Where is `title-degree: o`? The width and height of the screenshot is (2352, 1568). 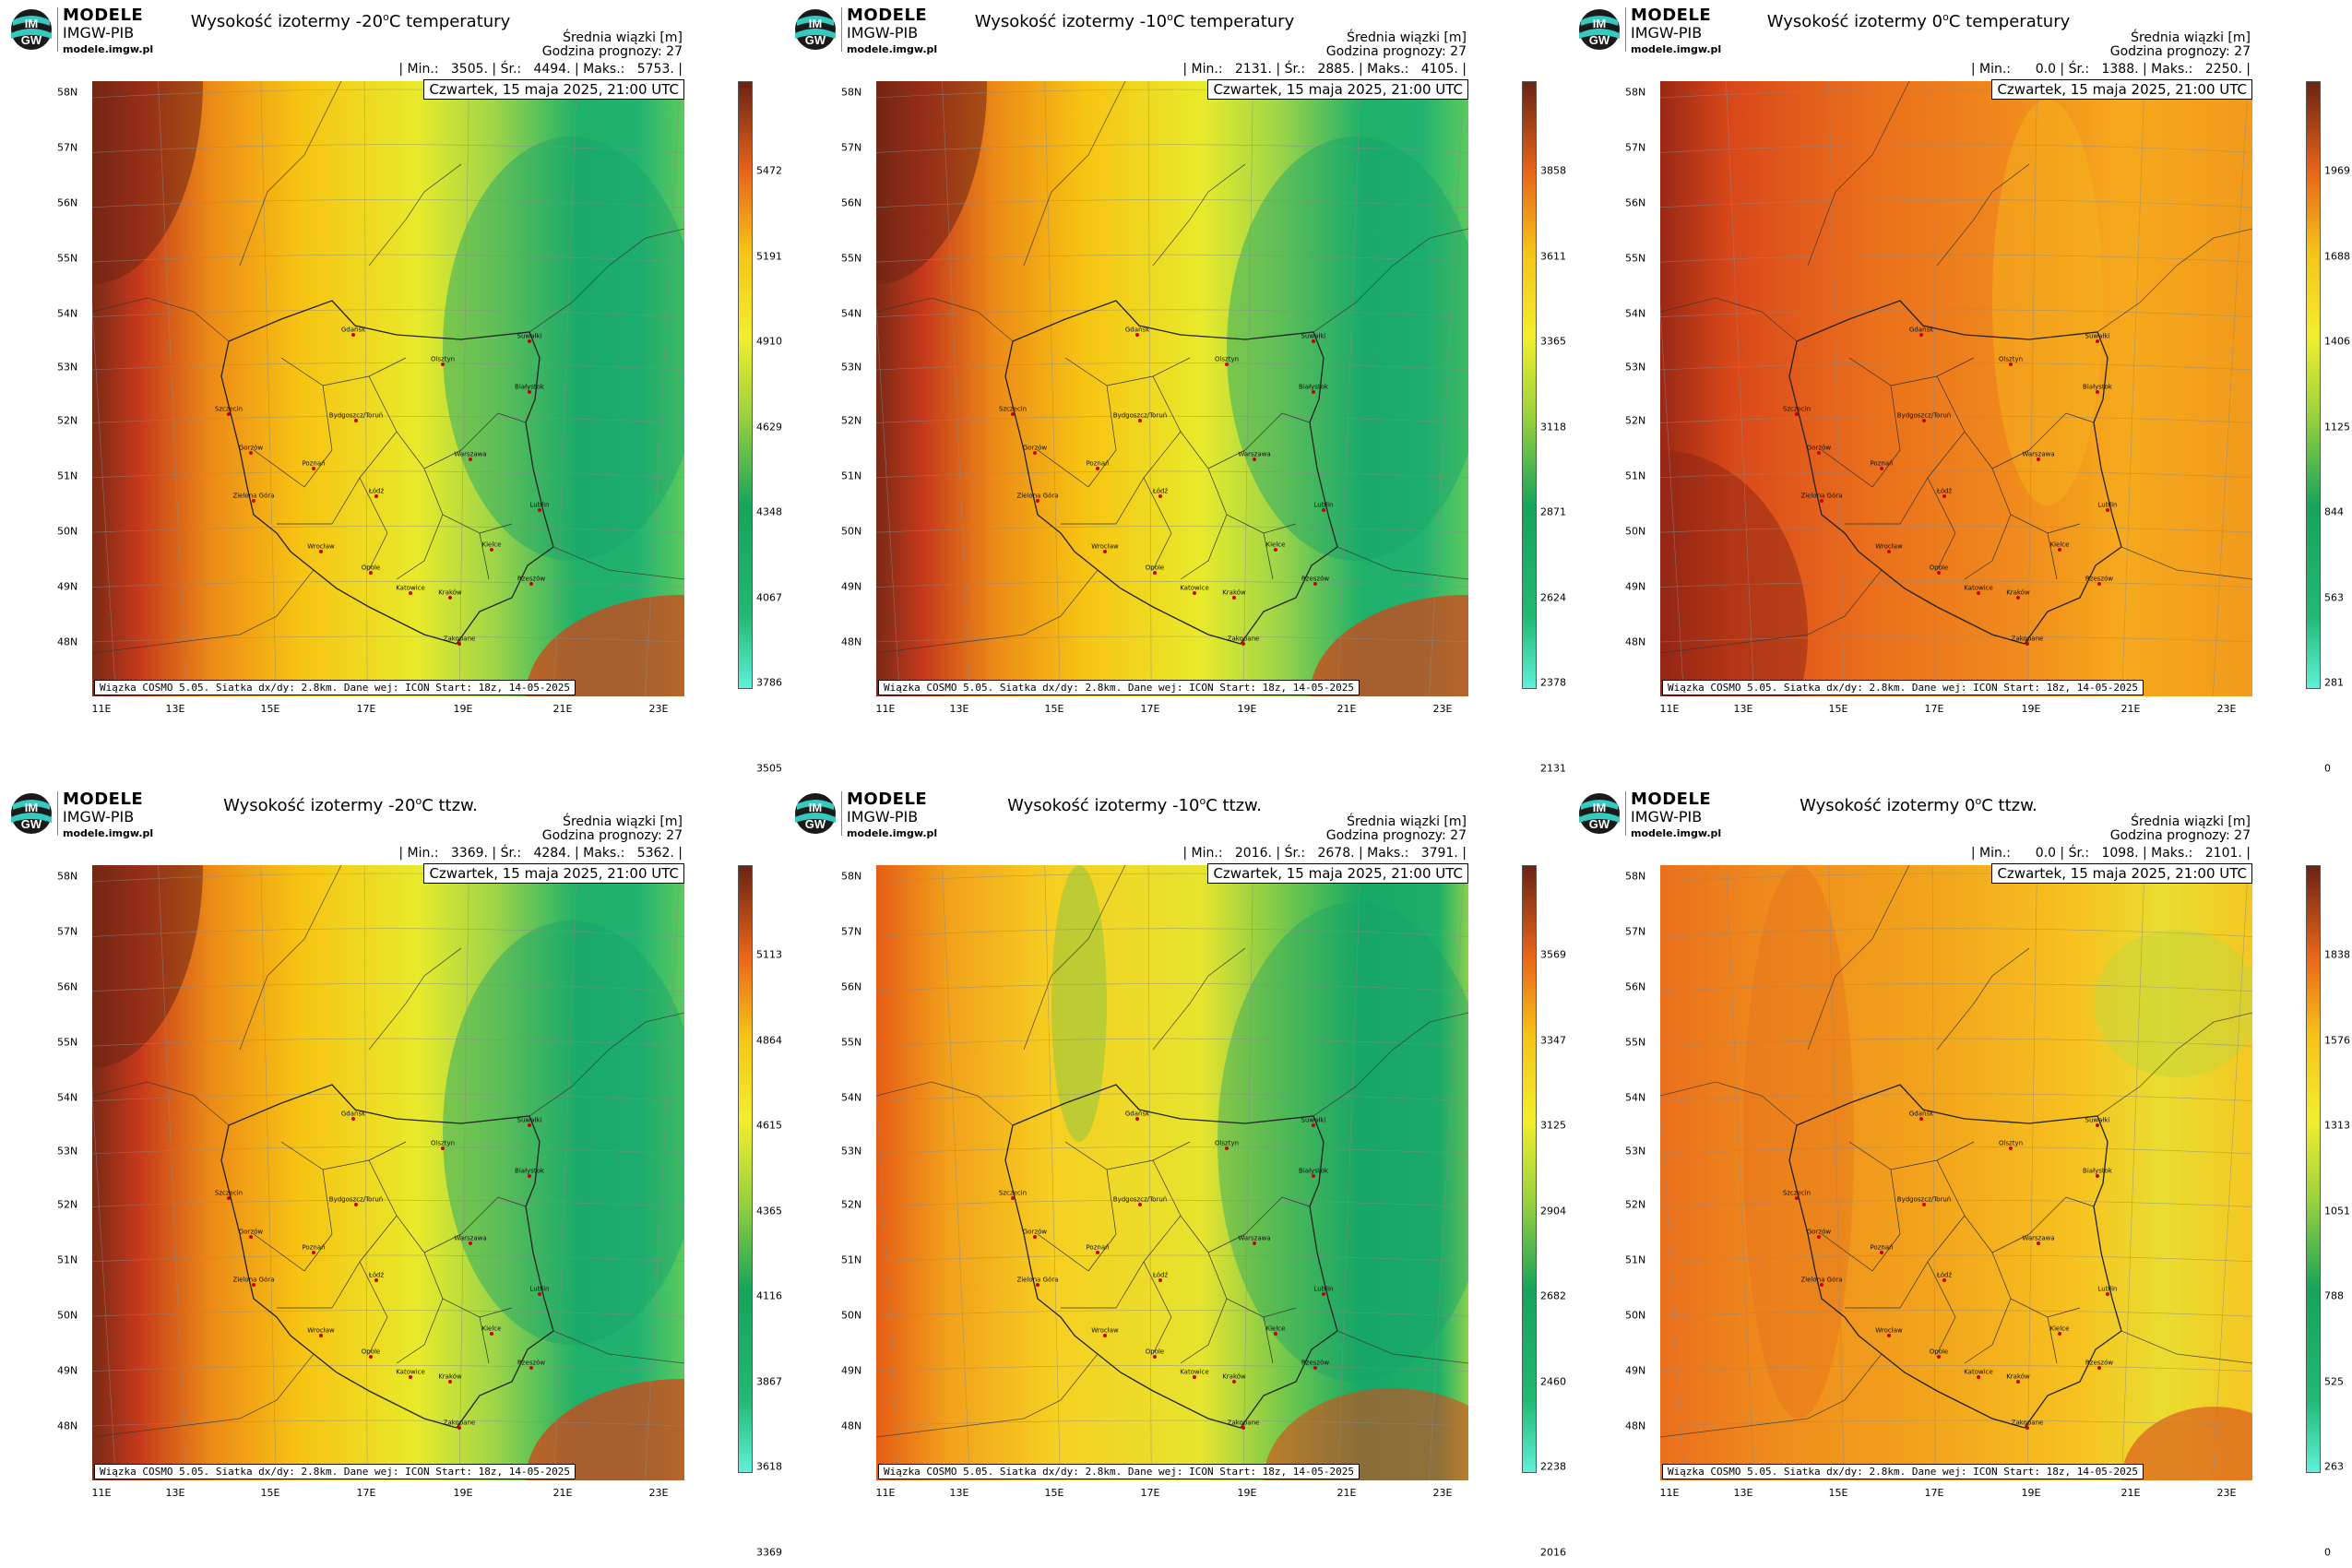 title-degree: o is located at coordinates (1978, 801).